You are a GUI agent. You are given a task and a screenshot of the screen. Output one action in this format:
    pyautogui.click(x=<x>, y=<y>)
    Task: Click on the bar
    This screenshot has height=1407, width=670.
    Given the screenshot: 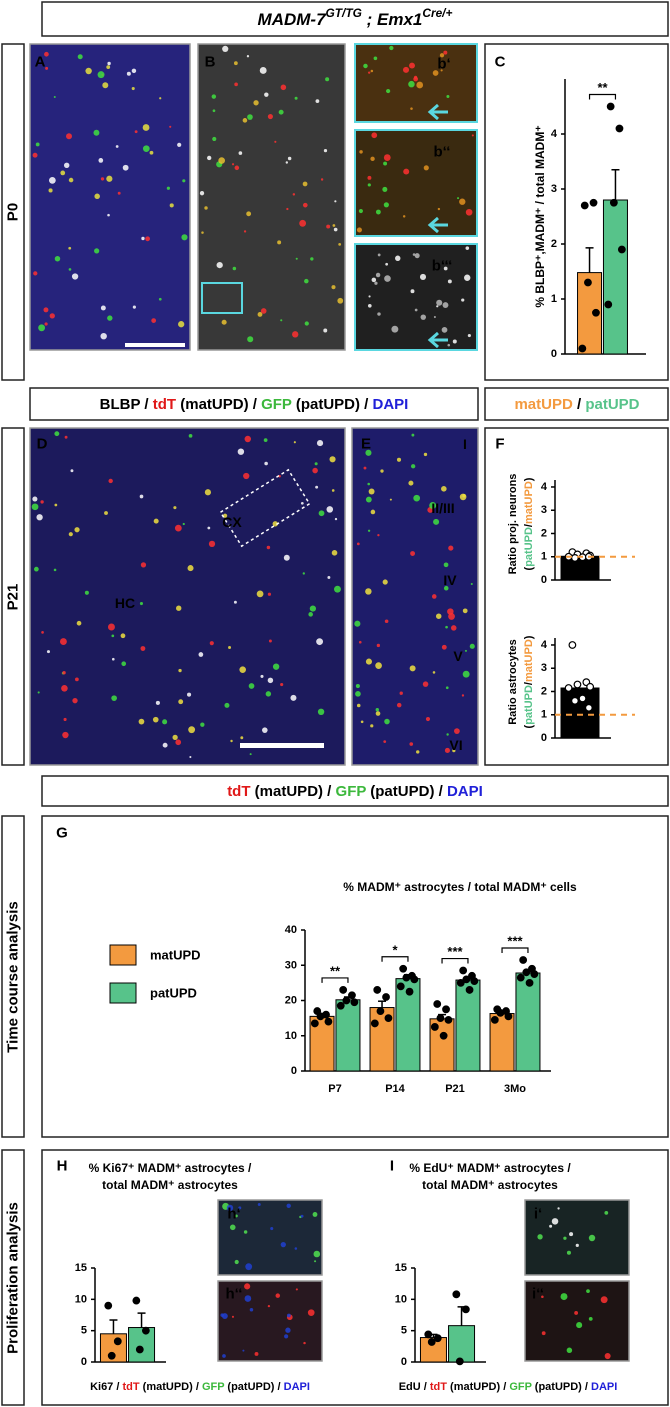 What is the action you would take?
    pyautogui.click(x=528, y=1022)
    